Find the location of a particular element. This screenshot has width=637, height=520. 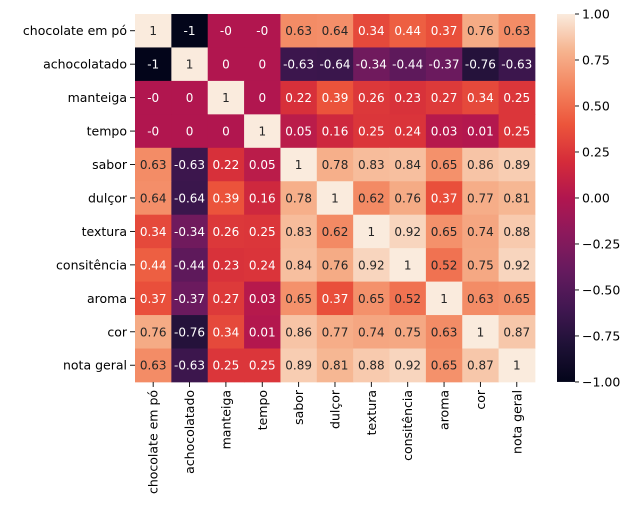

cell-value-label: -0.44 is located at coordinates (407, 65).